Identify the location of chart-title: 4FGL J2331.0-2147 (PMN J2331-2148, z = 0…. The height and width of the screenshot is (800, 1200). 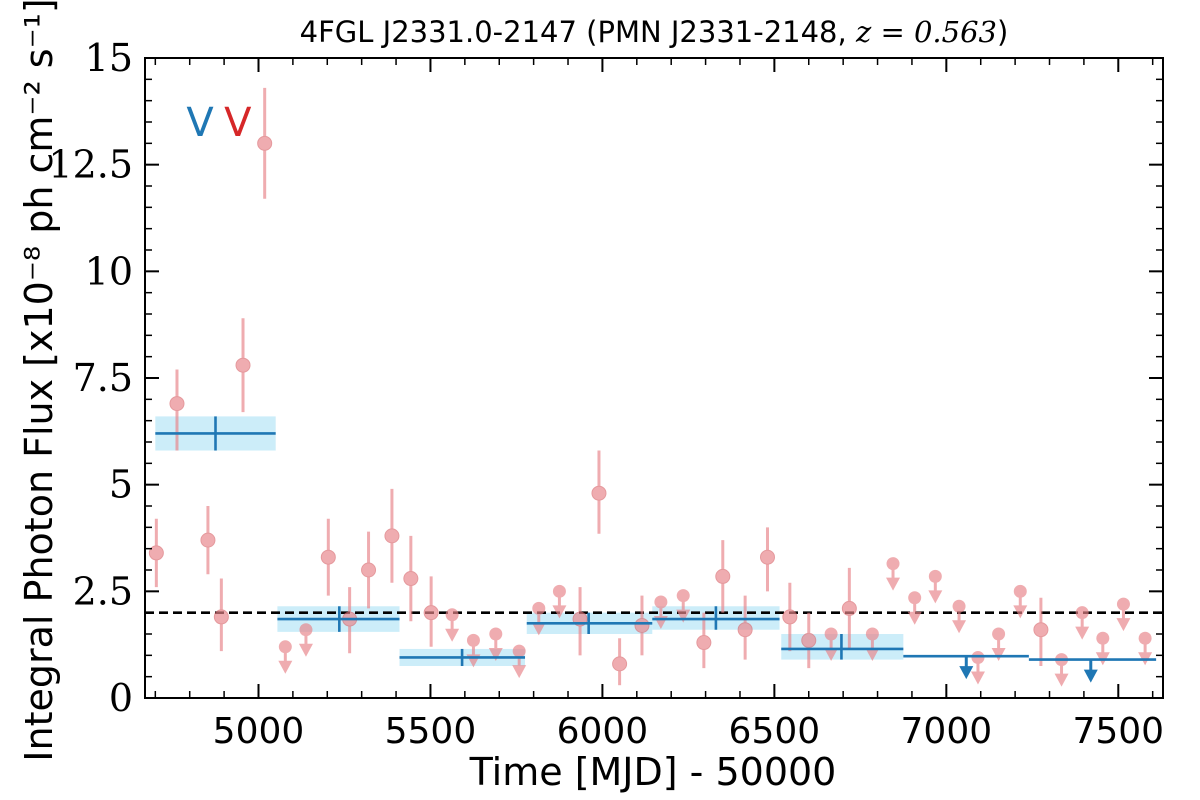
(654, 32).